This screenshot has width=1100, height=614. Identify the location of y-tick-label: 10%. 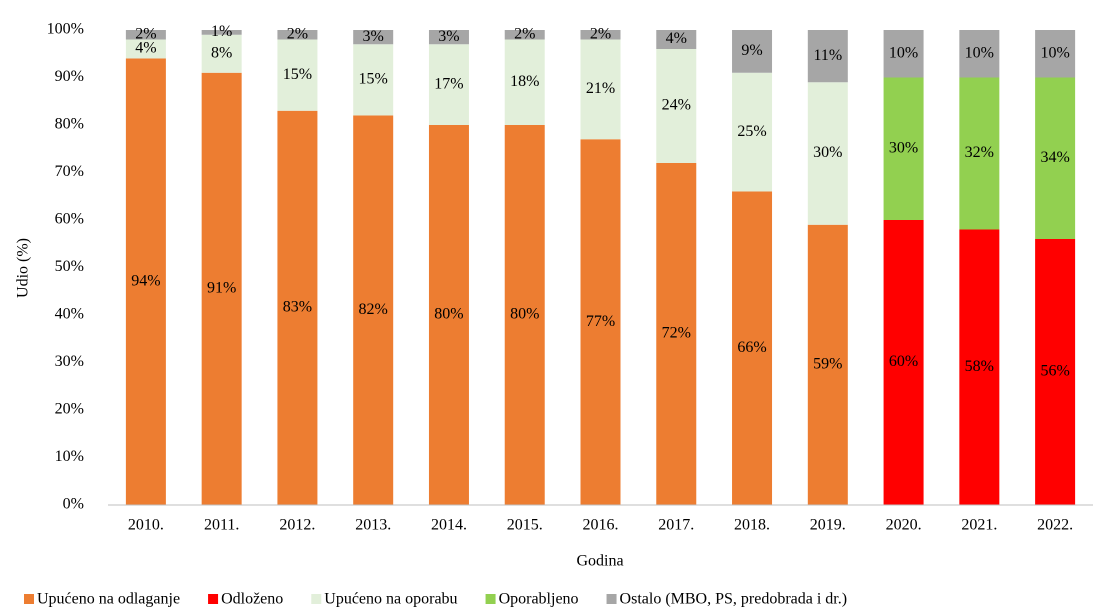
(69, 456).